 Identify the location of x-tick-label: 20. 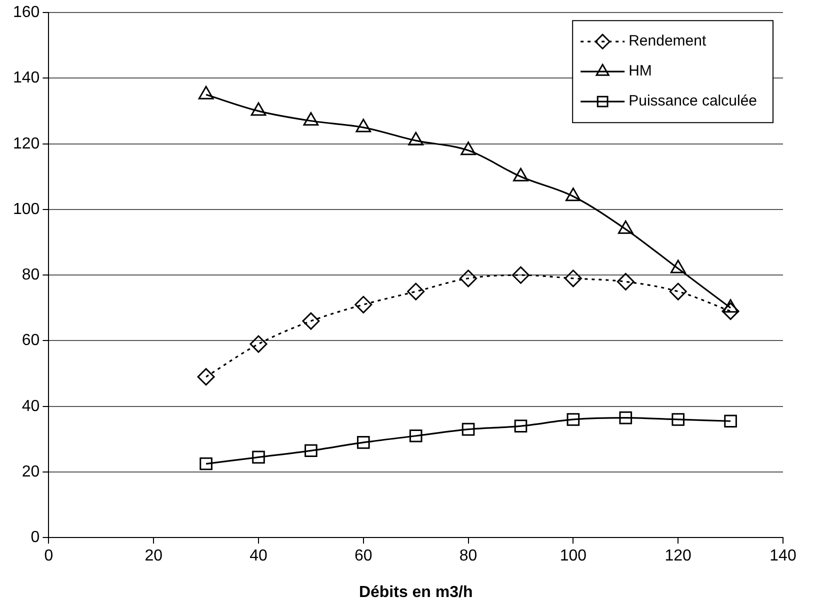
(153, 556).